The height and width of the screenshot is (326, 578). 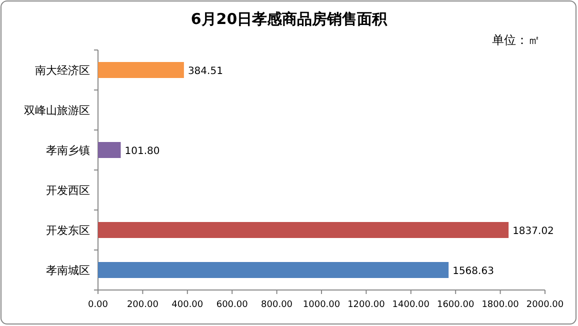 I want to click on chart-title: 6月20日孝感商品房销售面积, so click(x=289, y=19).